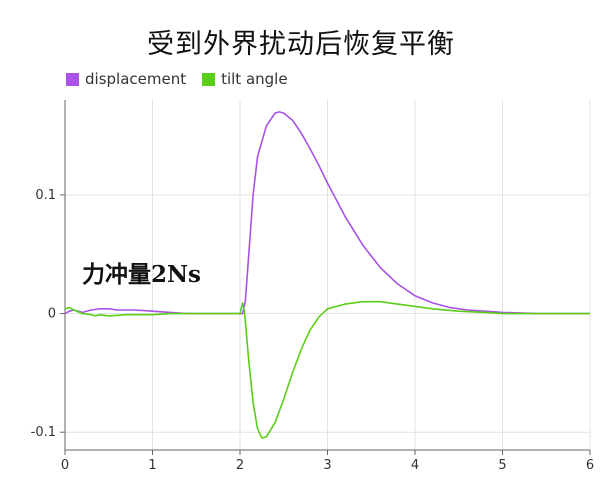 The width and height of the screenshot is (602, 480). What do you see at coordinates (590, 465) in the screenshot?
I see `x-tick-label-6: 6` at bounding box center [590, 465].